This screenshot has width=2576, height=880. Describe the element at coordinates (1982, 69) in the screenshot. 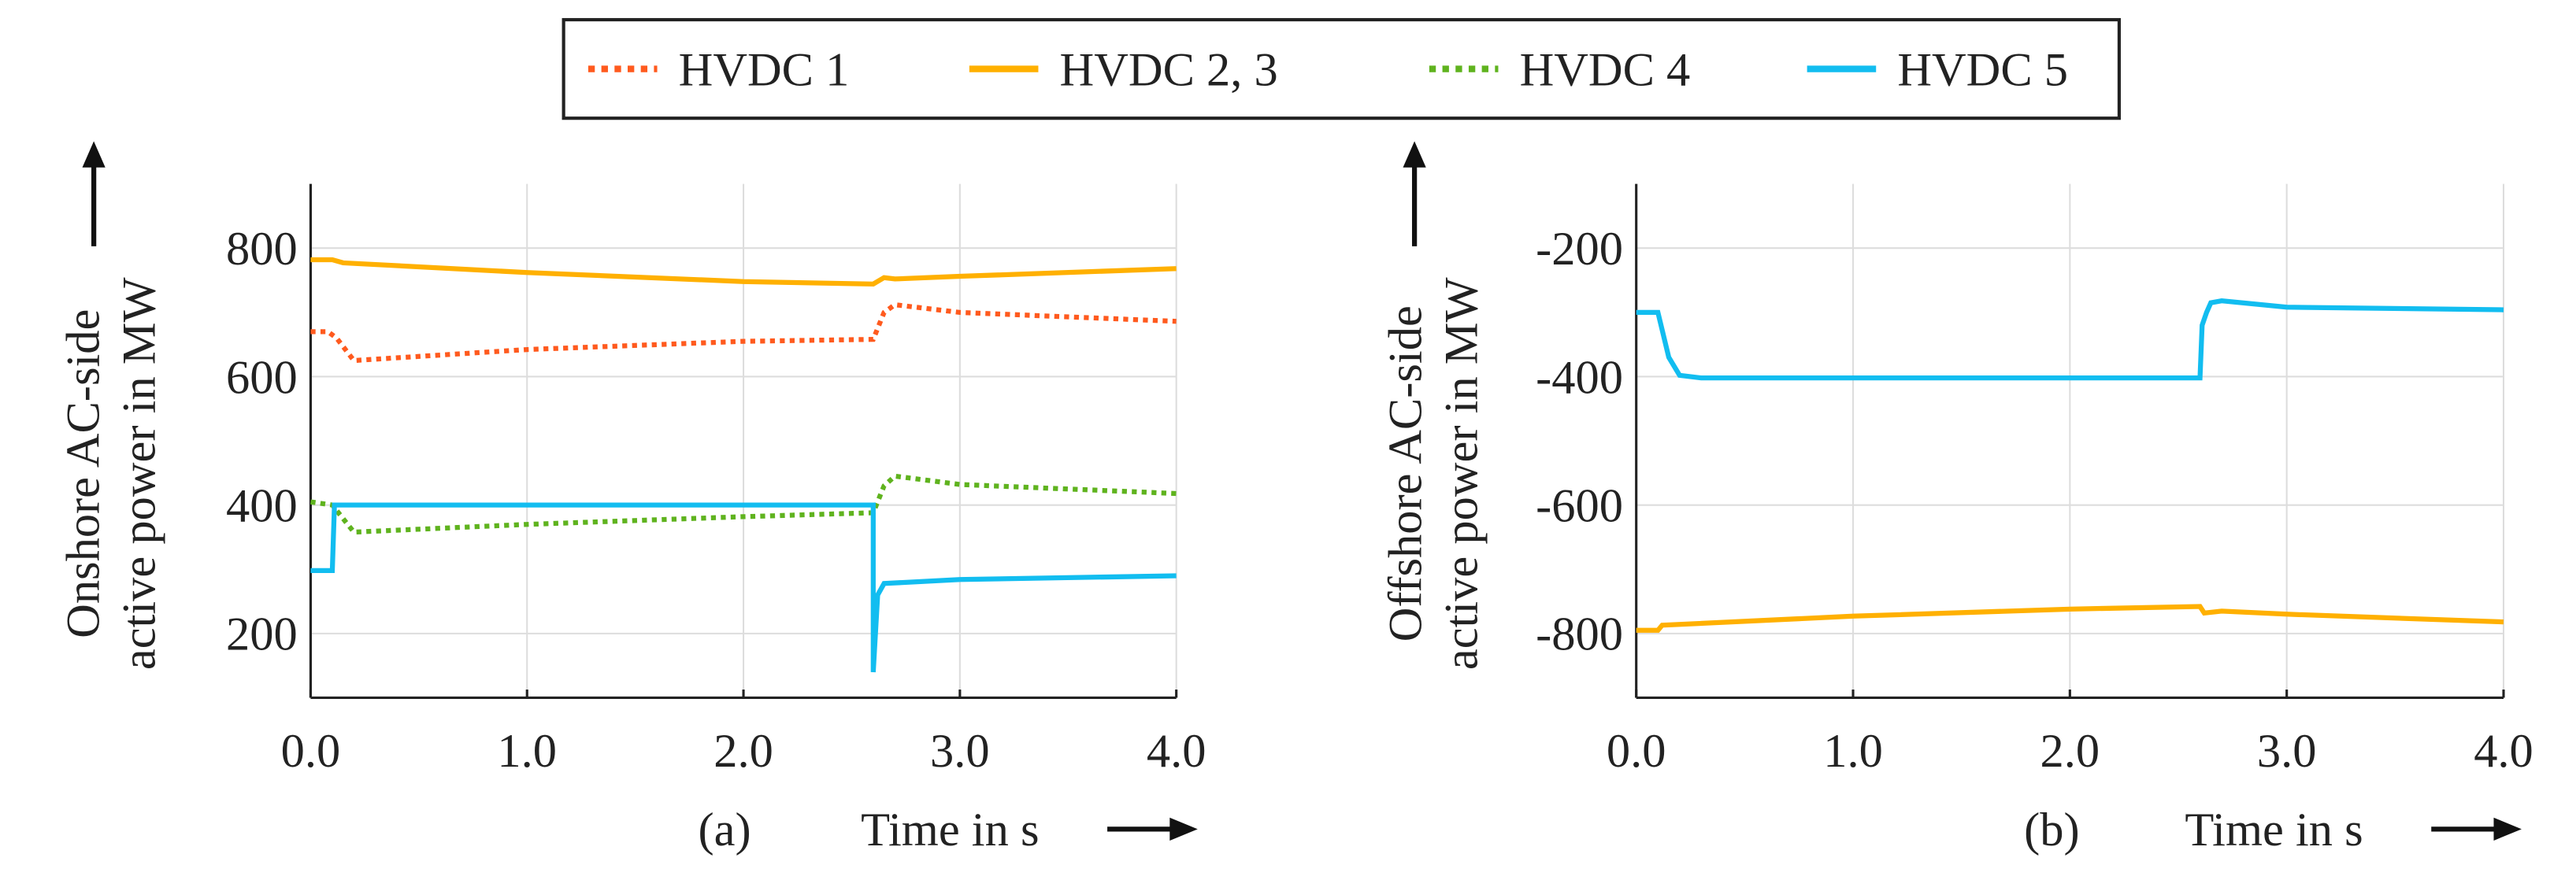

I see `legend-label-4: HVDC 5` at that location.